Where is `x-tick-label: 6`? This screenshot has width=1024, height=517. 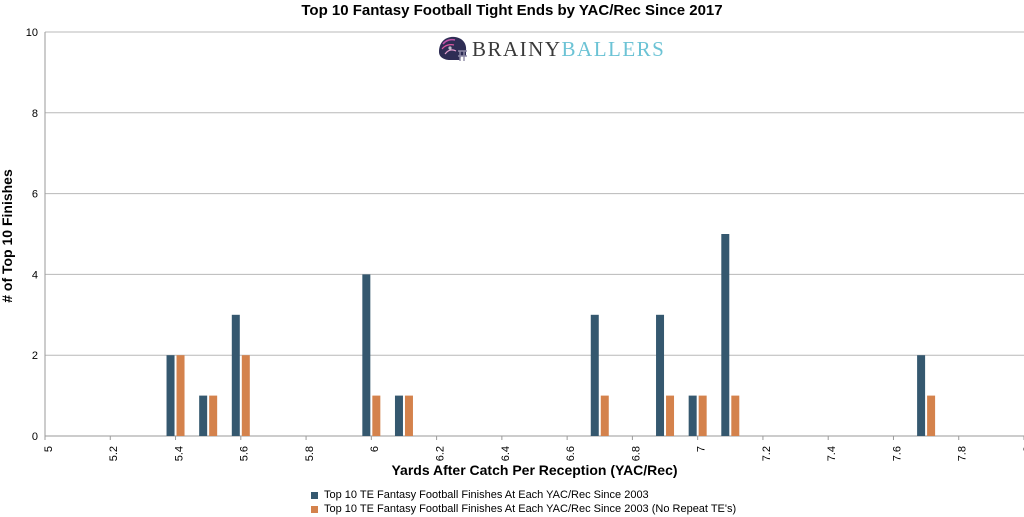 x-tick-label: 6 is located at coordinates (375, 449).